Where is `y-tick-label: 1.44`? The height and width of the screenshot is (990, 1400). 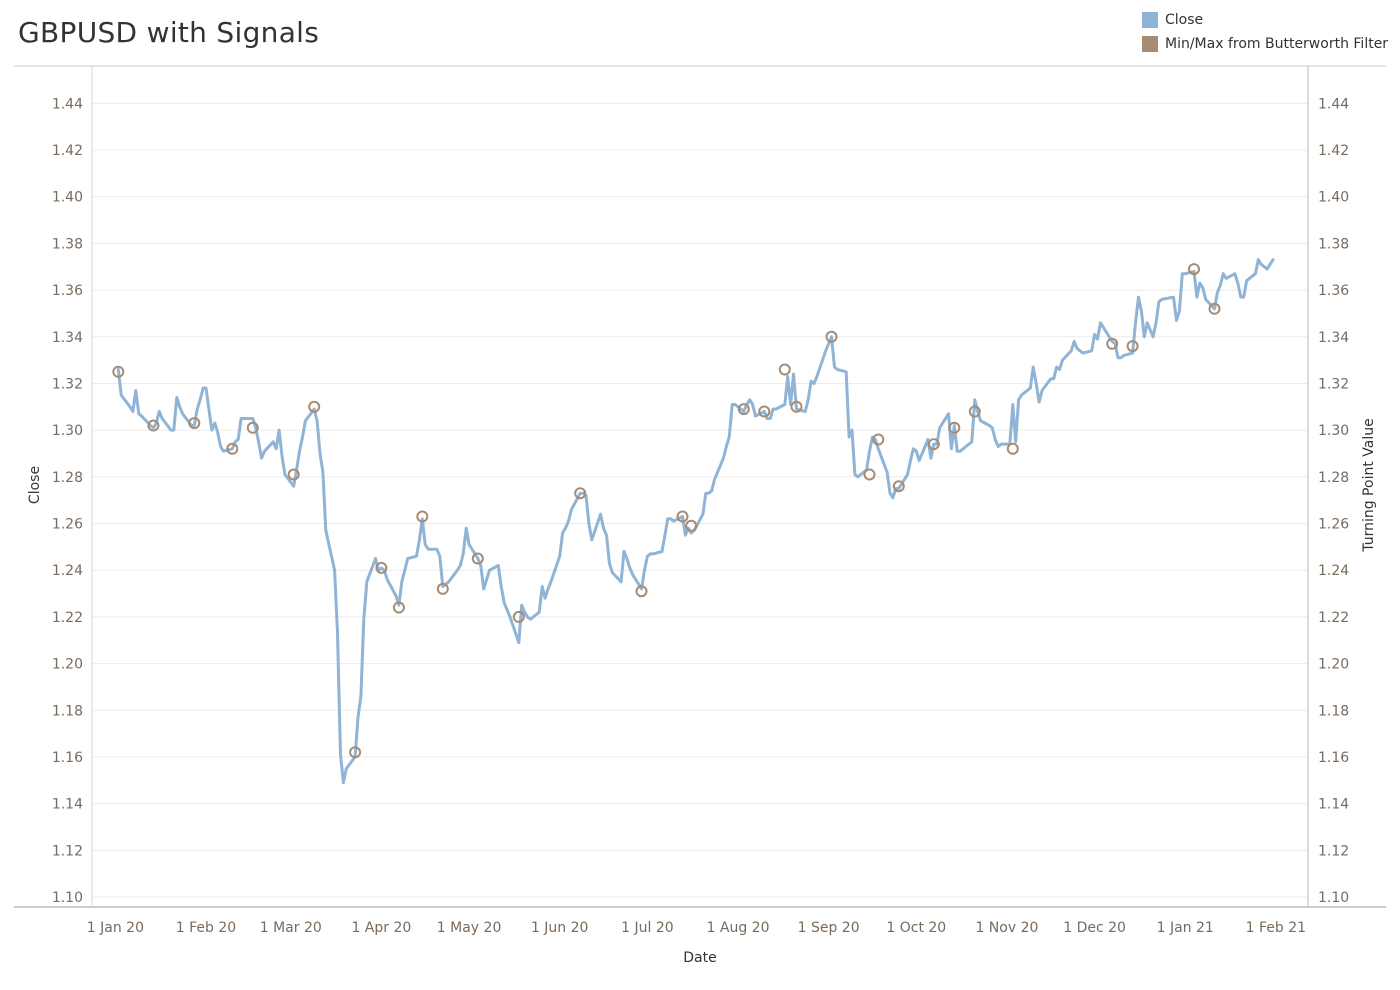 y-tick-label: 1.44 is located at coordinates (67, 104).